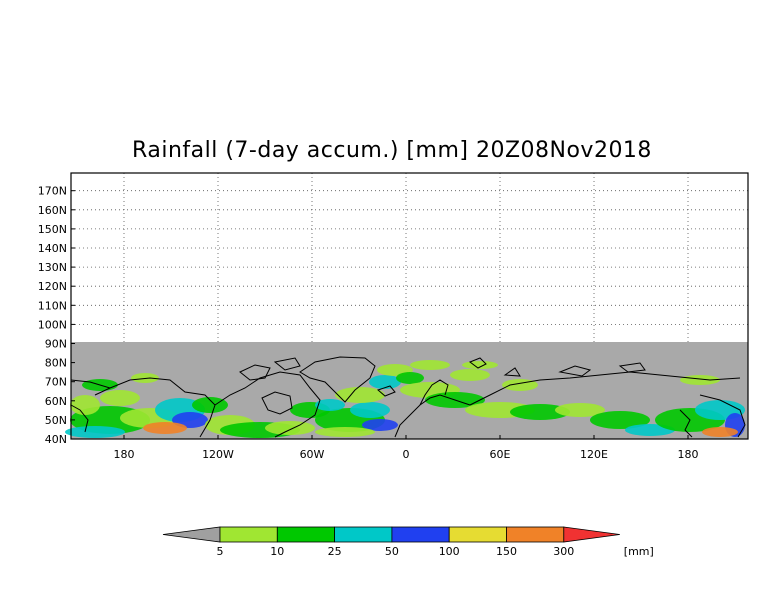  I want to click on longitude-axis: 180 120W 60W 0 60E 120E 180, so click(406, 448).